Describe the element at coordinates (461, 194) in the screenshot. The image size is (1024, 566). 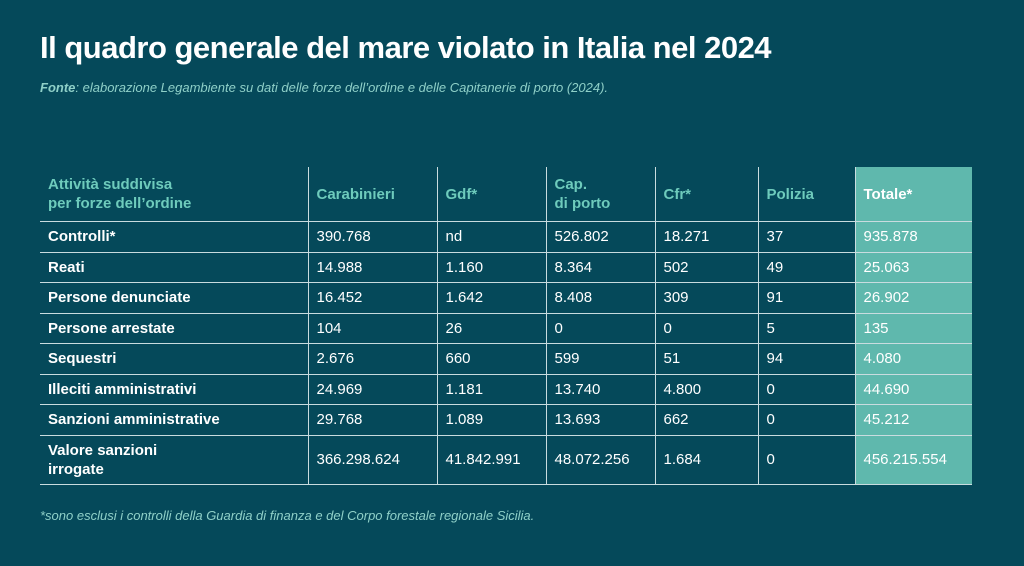
I see `cell-text-line: Gdf*` at that location.